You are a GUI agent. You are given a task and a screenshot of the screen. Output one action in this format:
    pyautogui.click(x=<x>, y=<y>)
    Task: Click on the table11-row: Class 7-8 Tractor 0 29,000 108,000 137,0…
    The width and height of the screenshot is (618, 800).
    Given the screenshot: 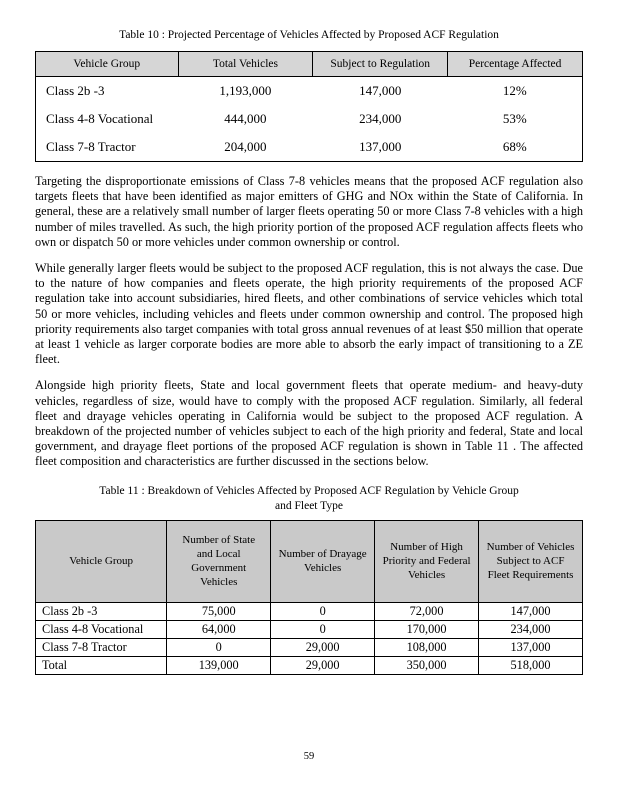 What is the action you would take?
    pyautogui.click(x=308, y=647)
    